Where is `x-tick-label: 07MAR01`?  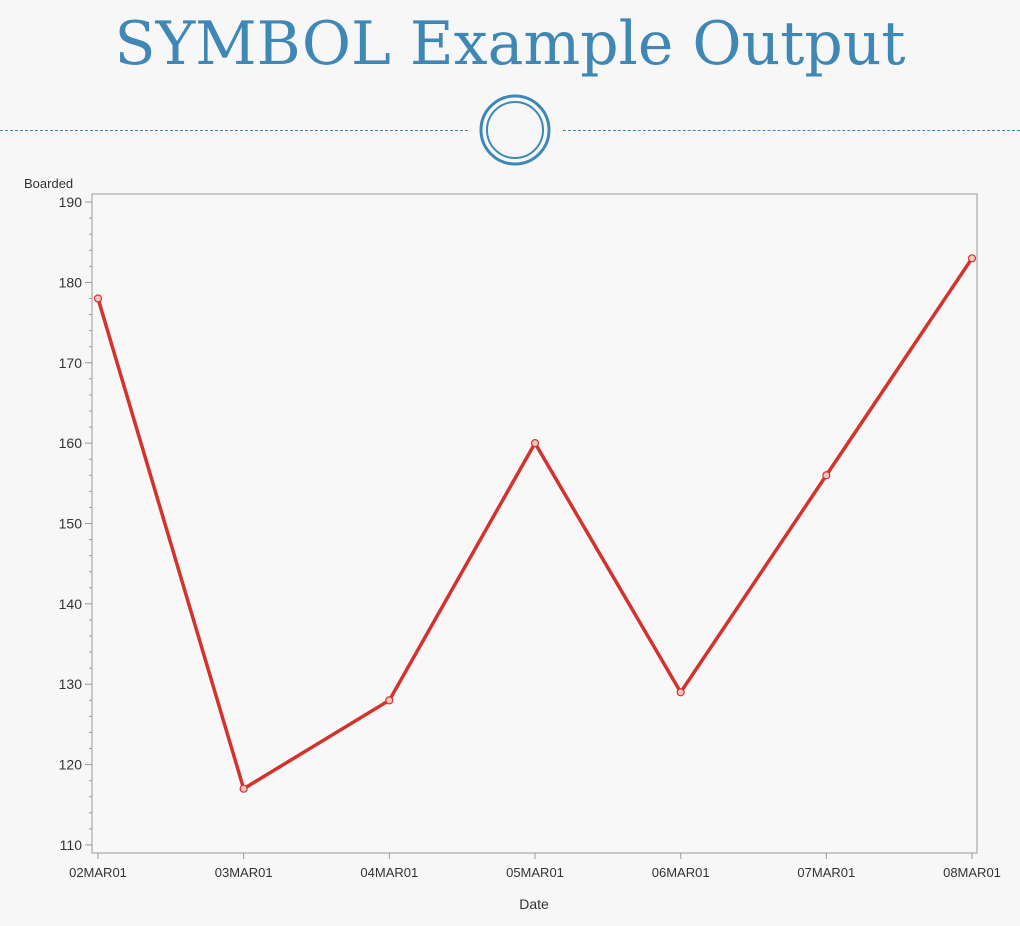 x-tick-label: 07MAR01 is located at coordinates (826, 872).